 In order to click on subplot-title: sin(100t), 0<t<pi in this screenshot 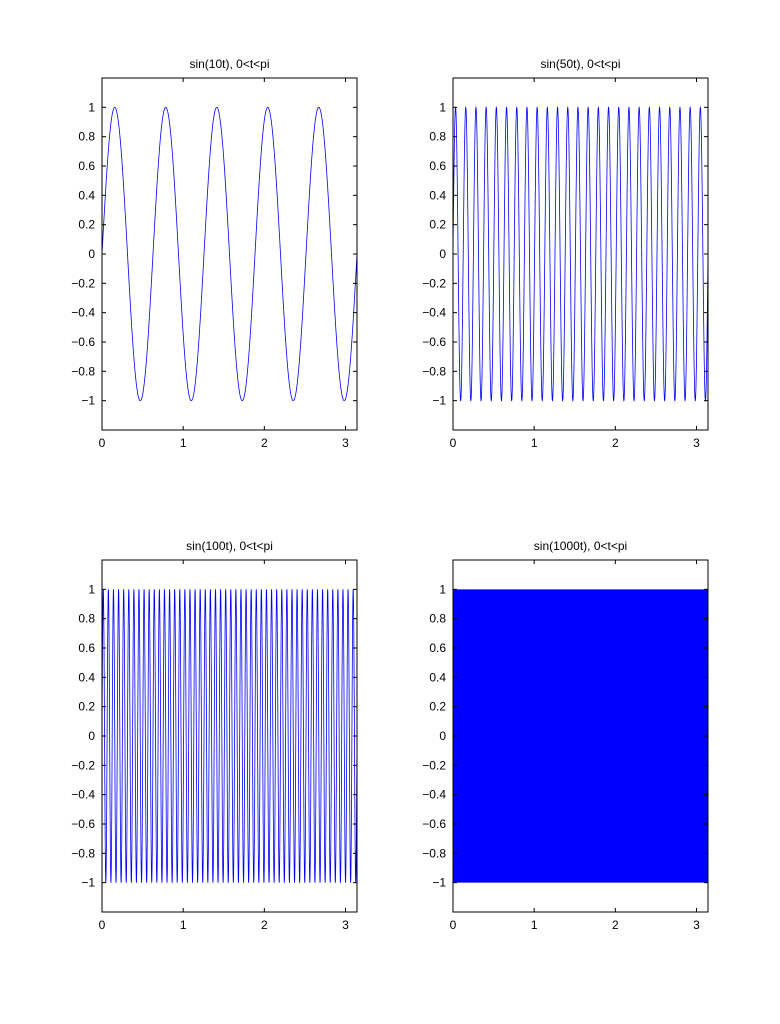, I will do `click(229, 546)`.